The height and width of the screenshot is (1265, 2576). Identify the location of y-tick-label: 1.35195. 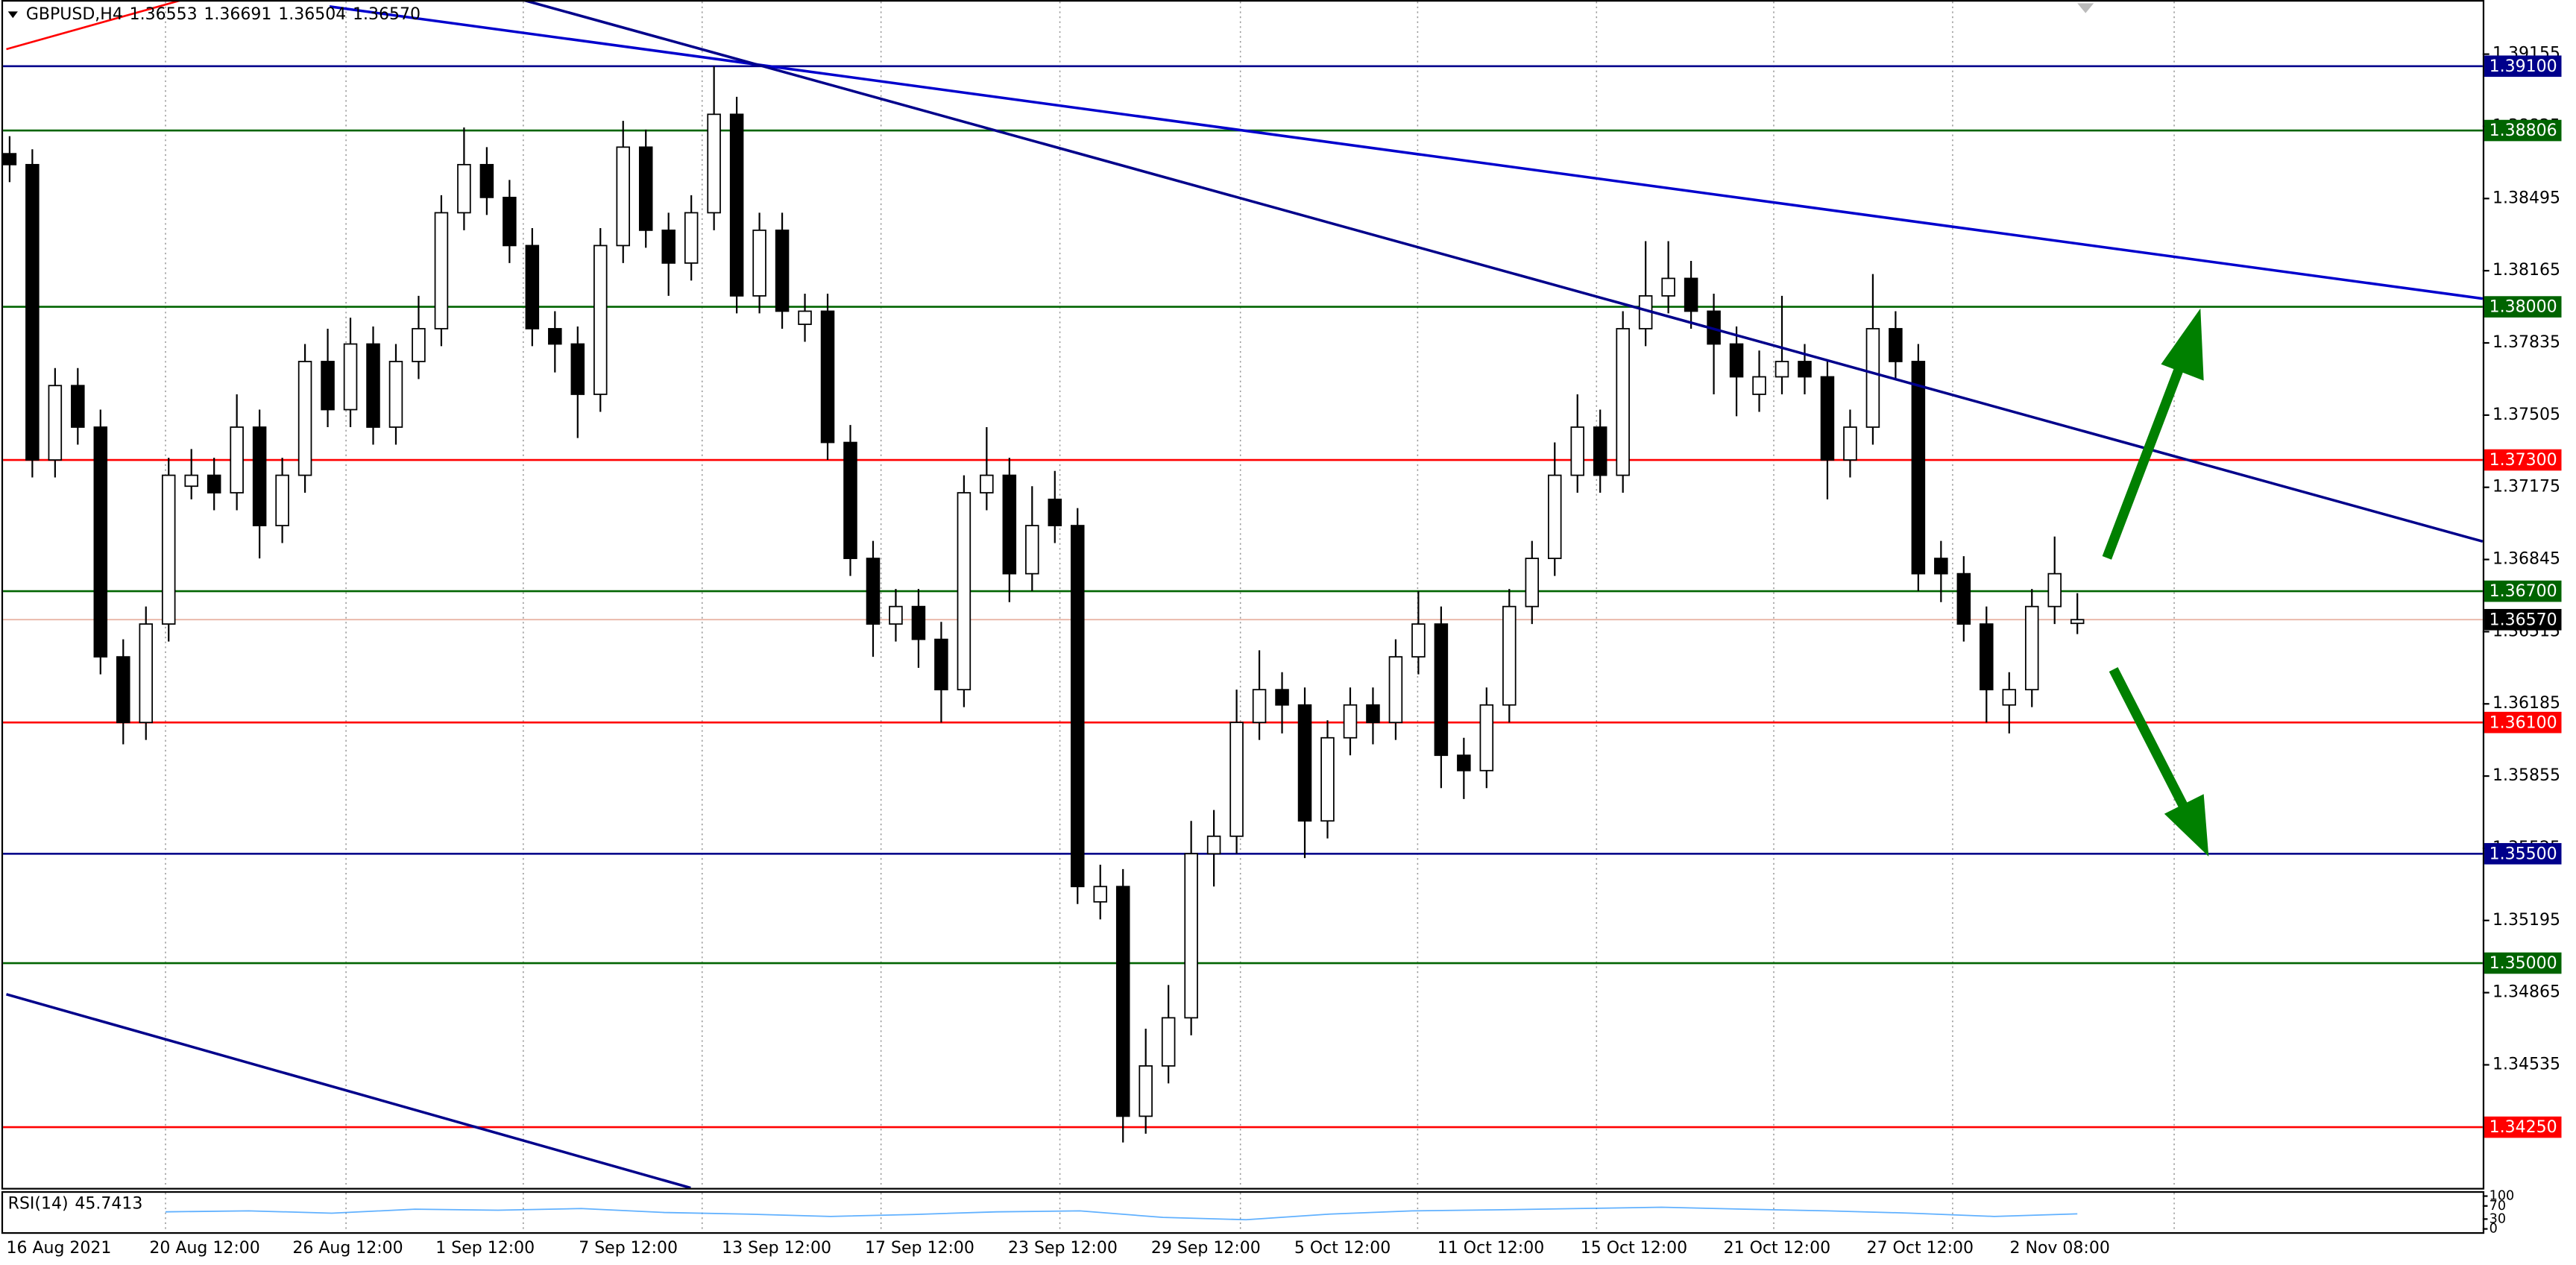
(2526, 921).